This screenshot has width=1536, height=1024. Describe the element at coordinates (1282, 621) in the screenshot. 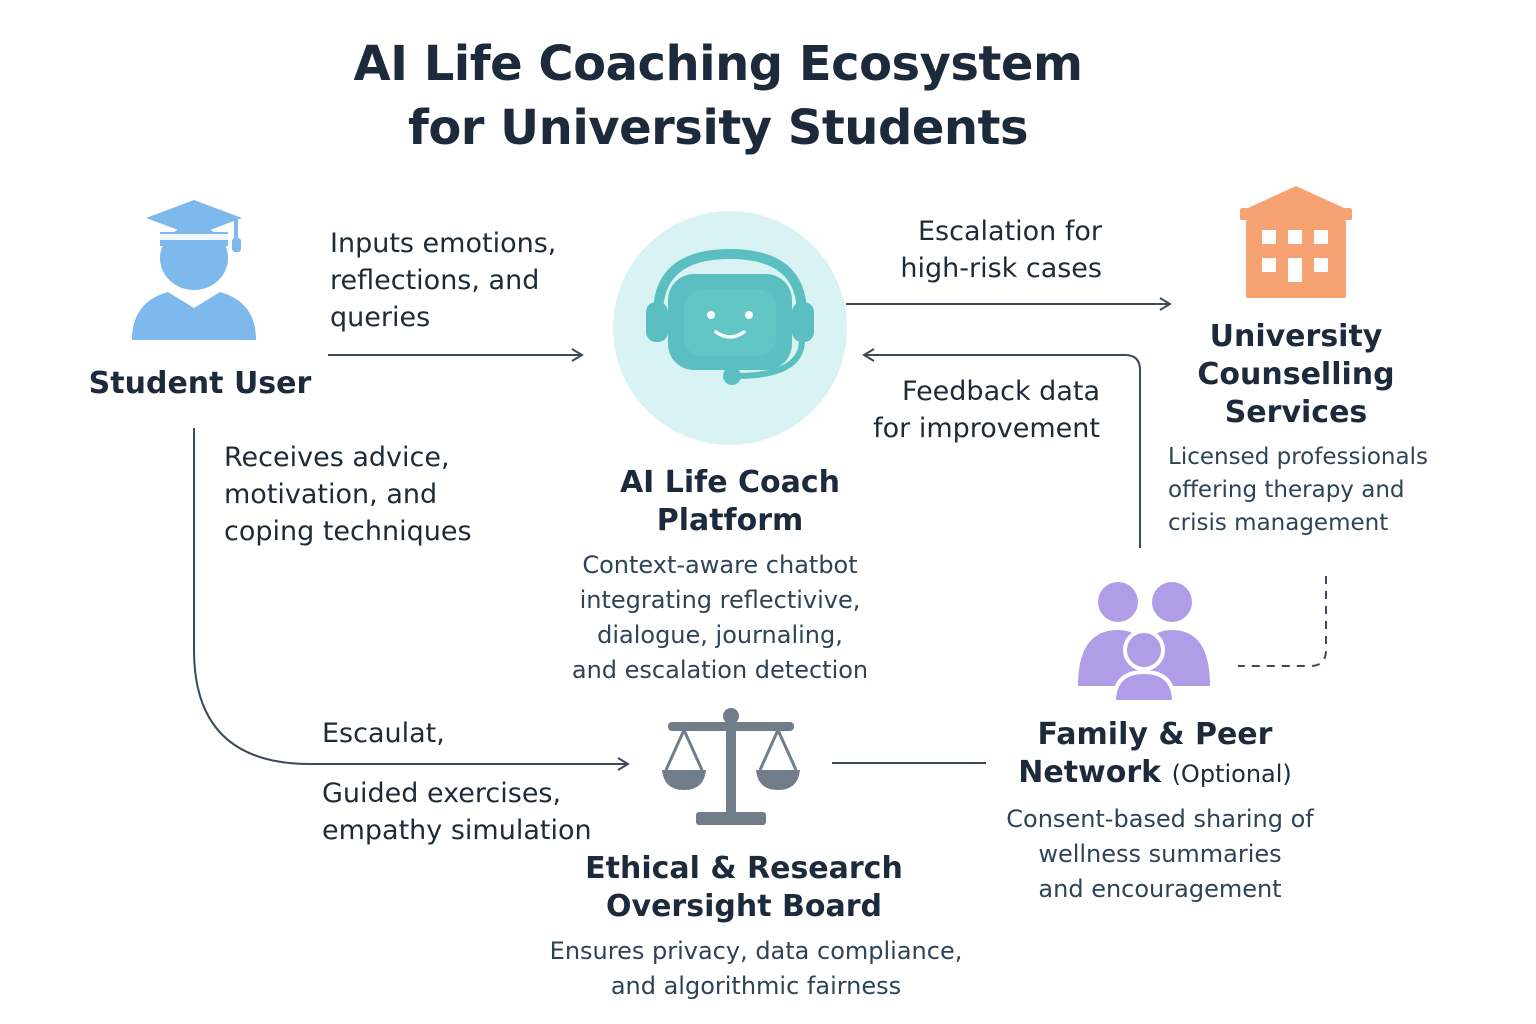

I see `dashed-counselling-family` at that location.